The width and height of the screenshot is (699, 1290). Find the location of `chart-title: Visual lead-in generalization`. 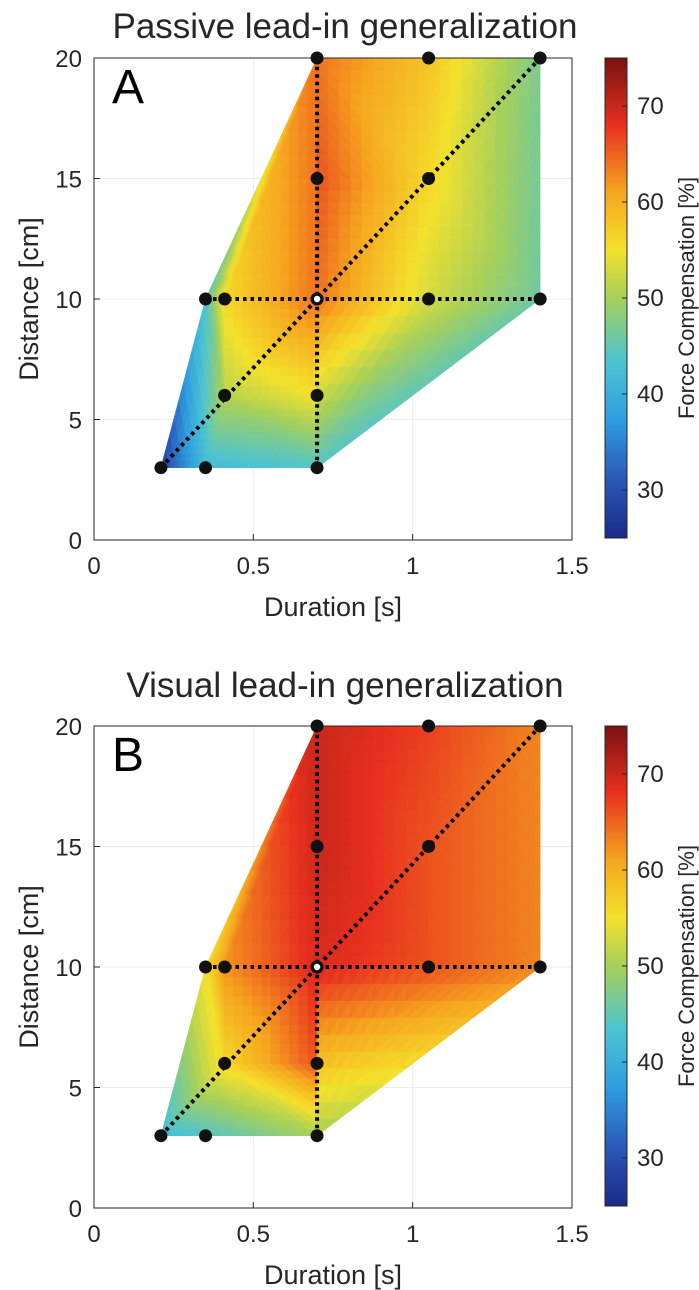

chart-title: Visual lead-in generalization is located at coordinates (344, 685).